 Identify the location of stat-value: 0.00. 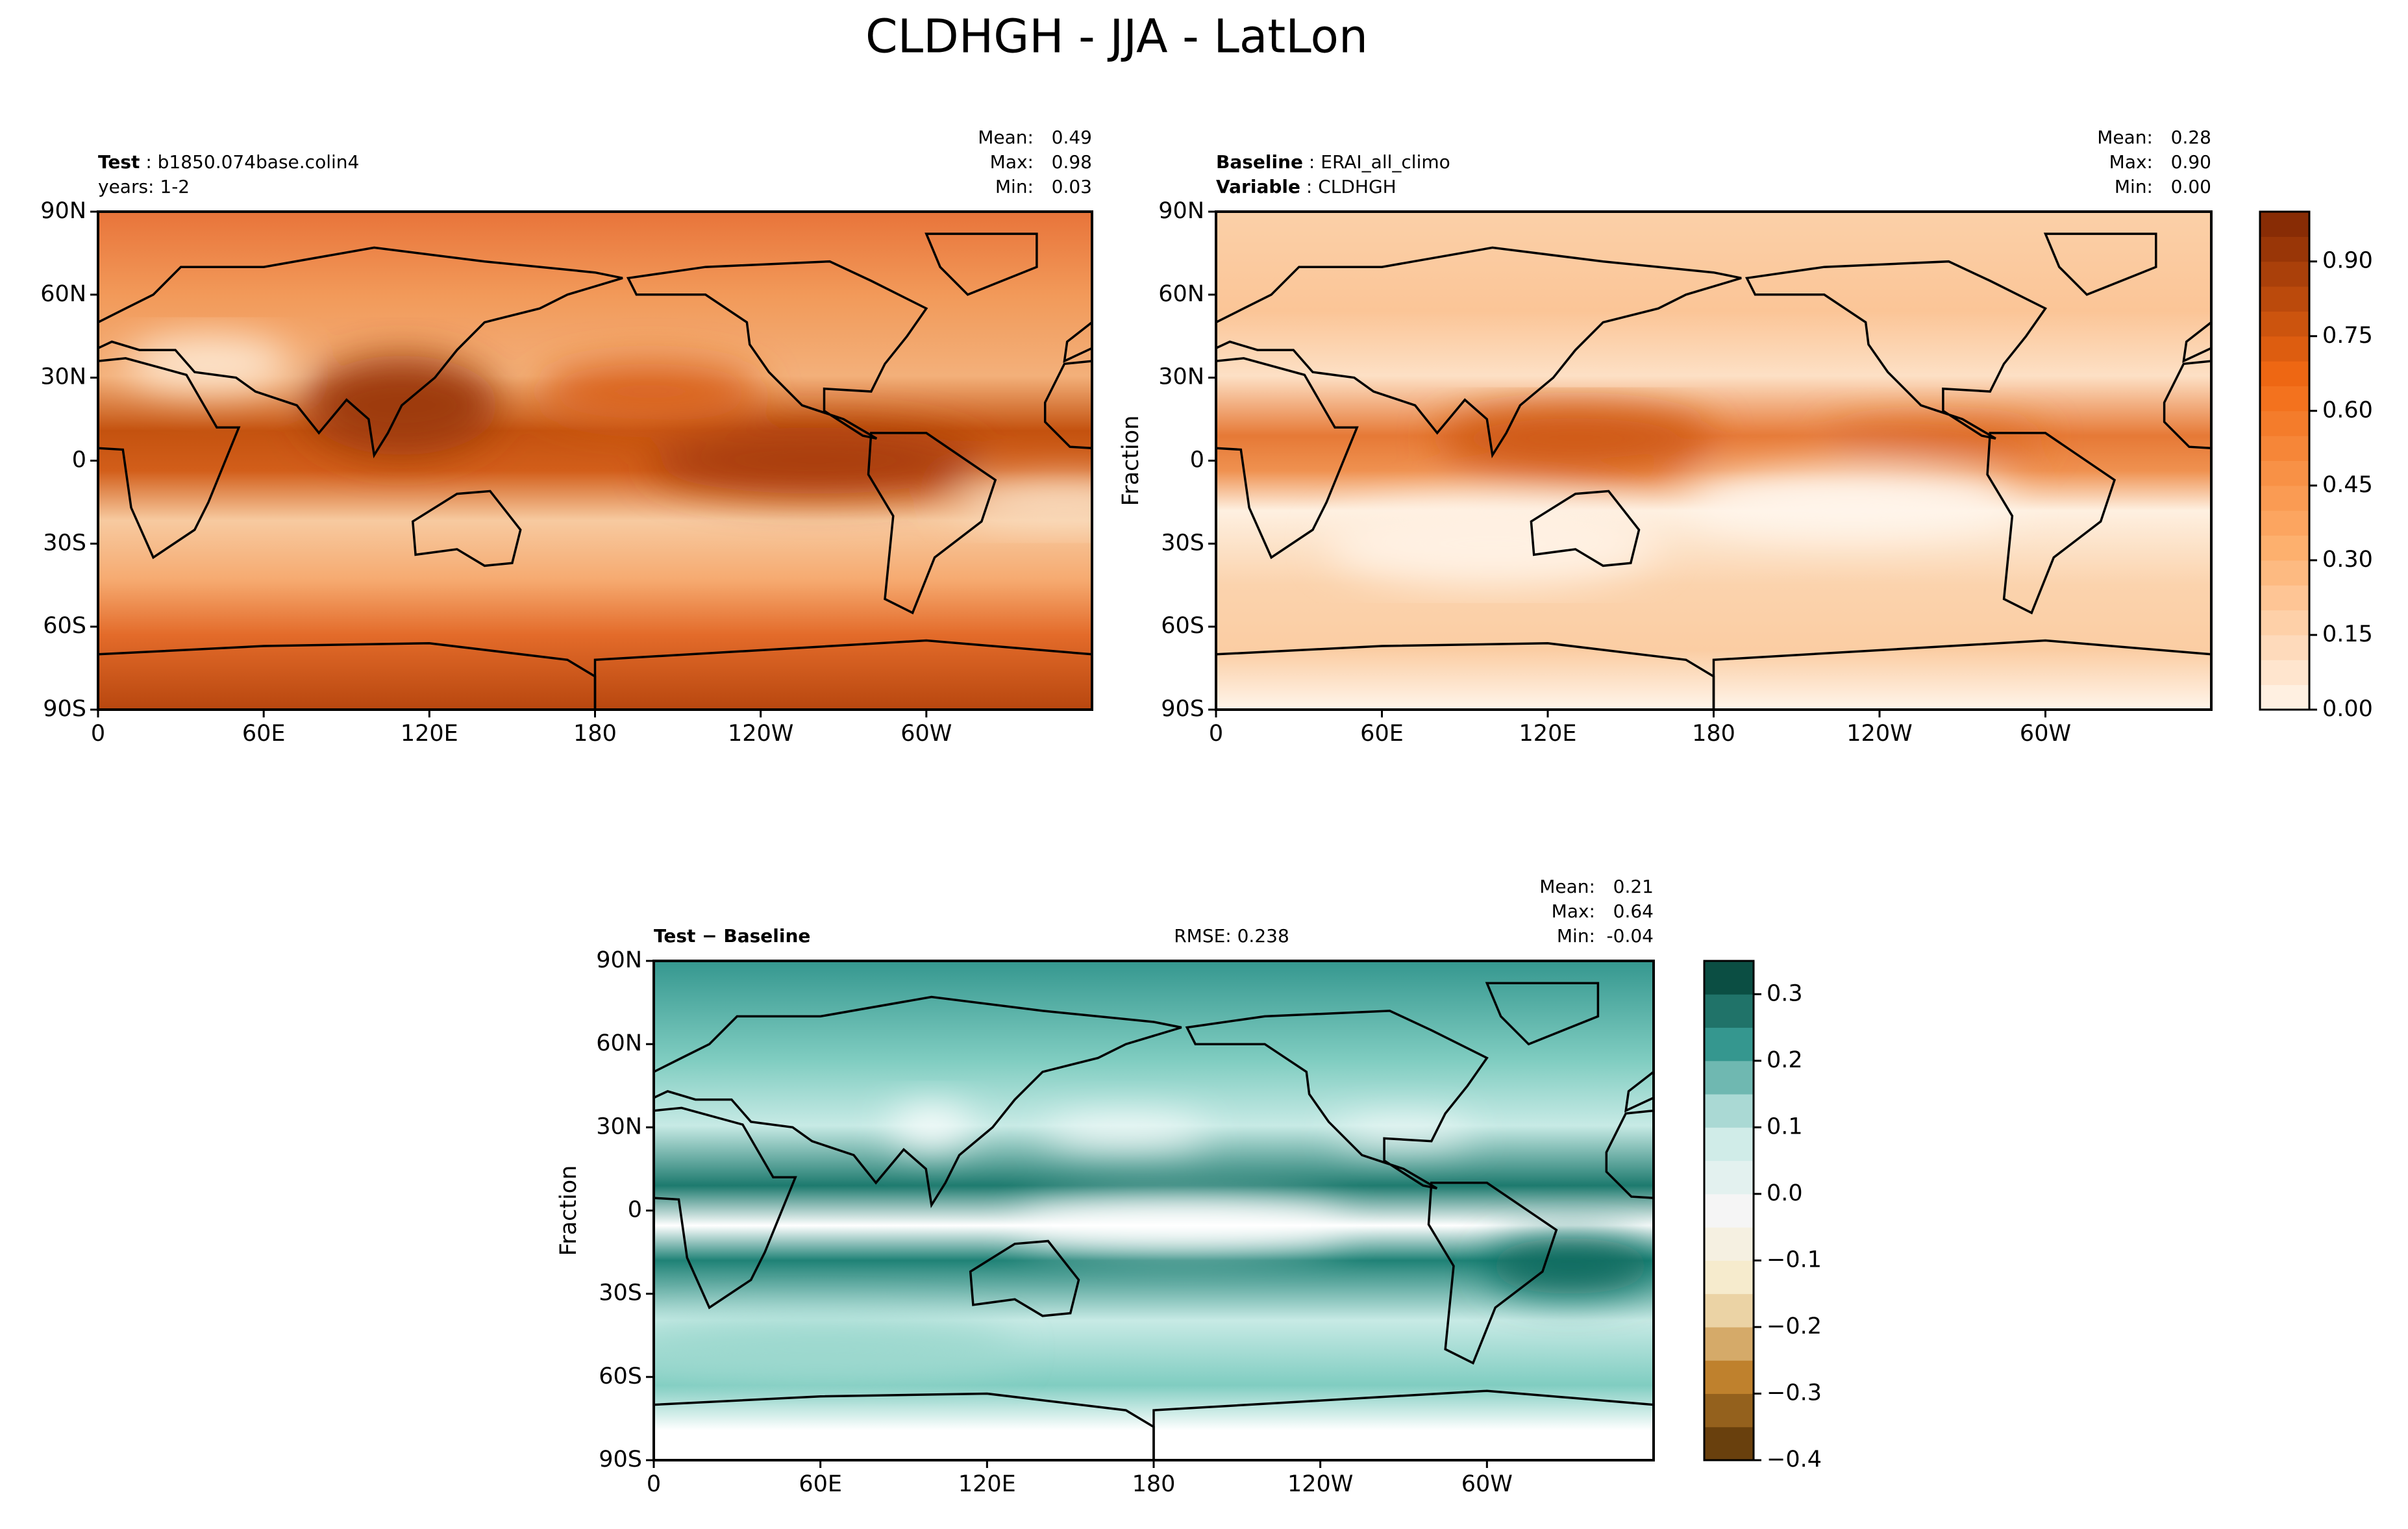
(2191, 186).